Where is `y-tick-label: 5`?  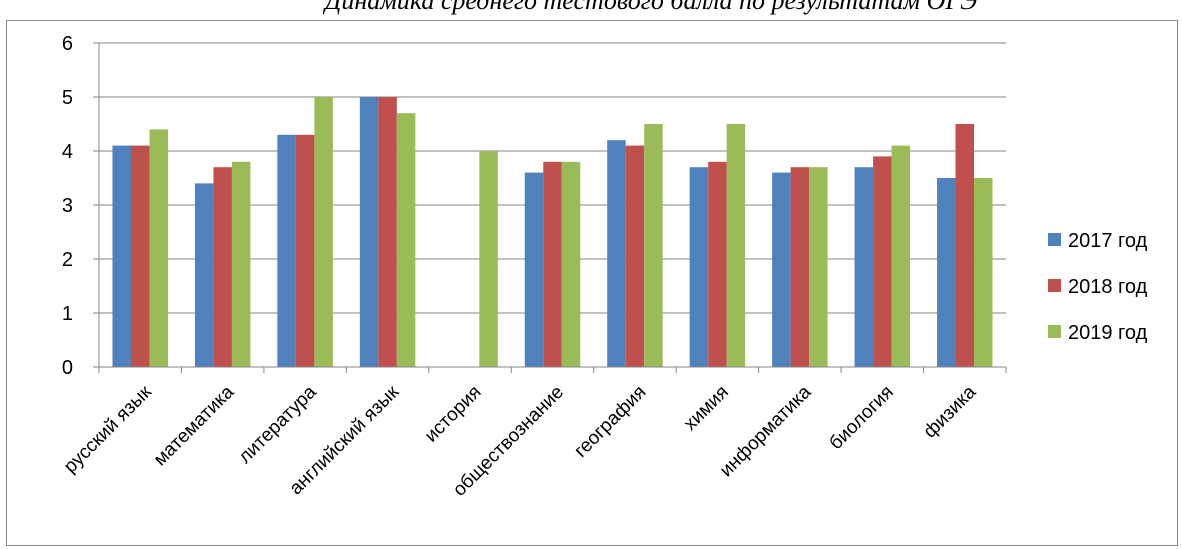
y-tick-label: 5 is located at coordinates (67, 98).